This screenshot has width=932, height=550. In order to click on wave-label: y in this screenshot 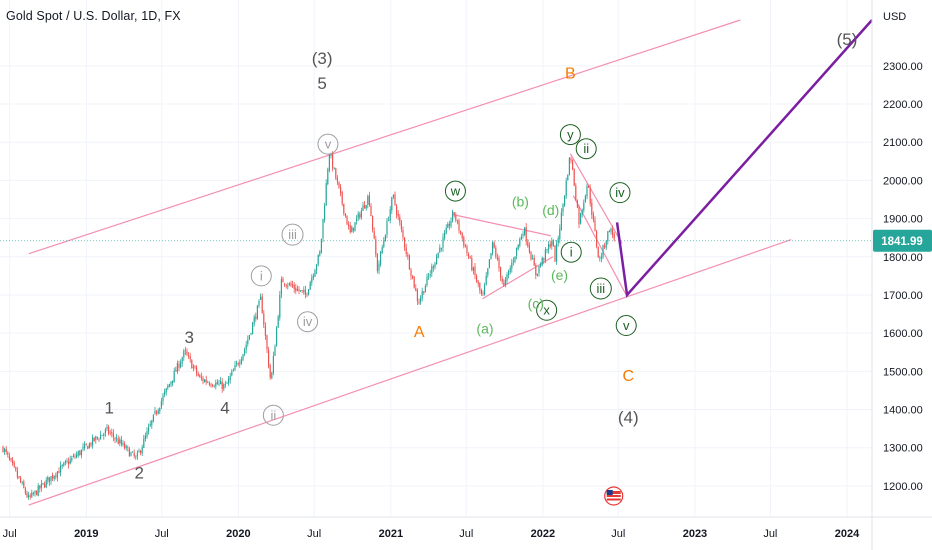, I will do `click(570, 134)`.